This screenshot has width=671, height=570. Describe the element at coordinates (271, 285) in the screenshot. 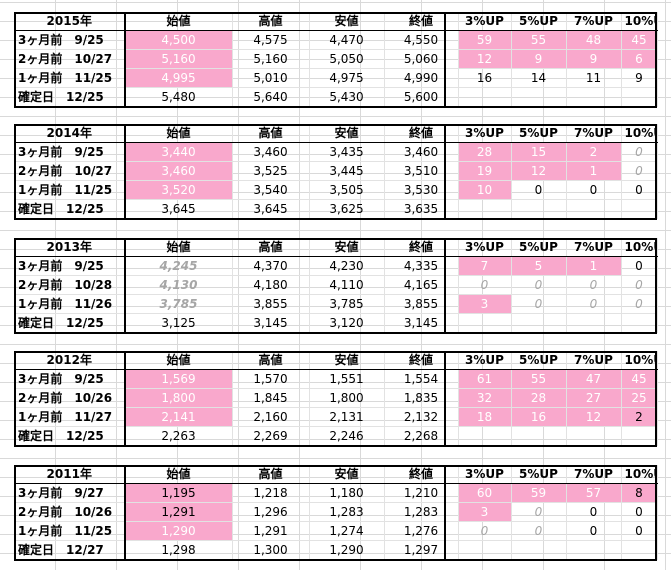

I see `cell-high: 4,180` at that location.